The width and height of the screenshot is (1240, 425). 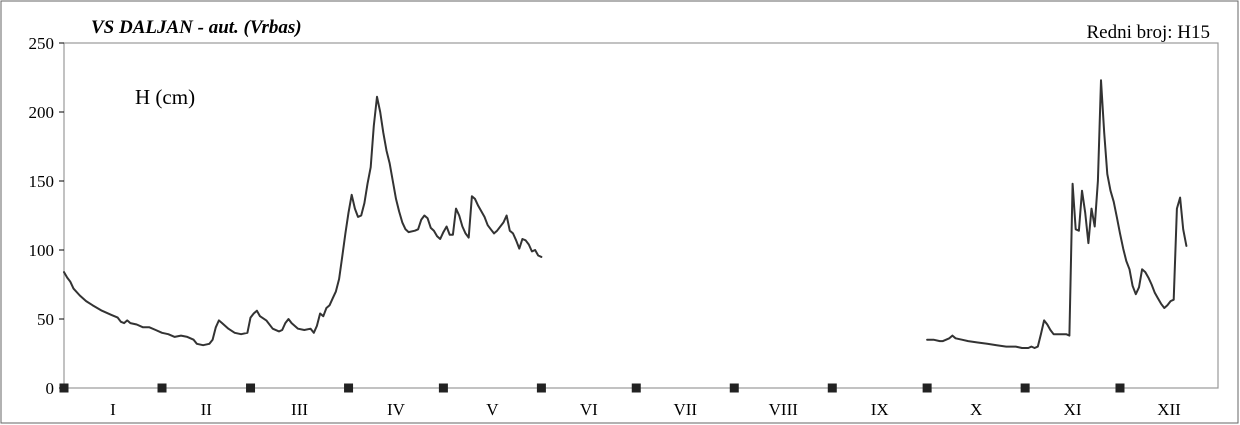 I want to click on month-label: IX, so click(x=880, y=409).